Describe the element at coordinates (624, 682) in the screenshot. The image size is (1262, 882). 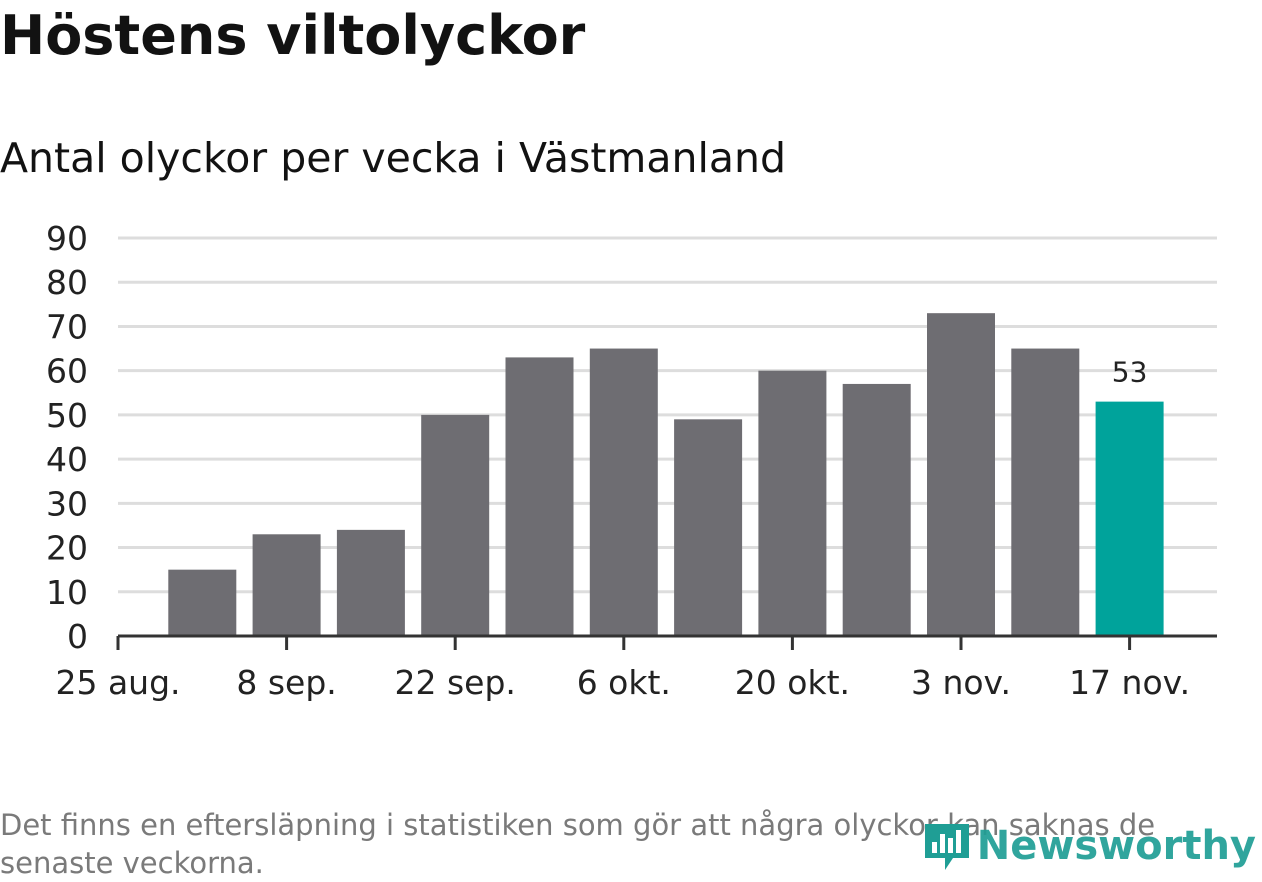
I see `x-tick-label: 6 okt.` at that location.